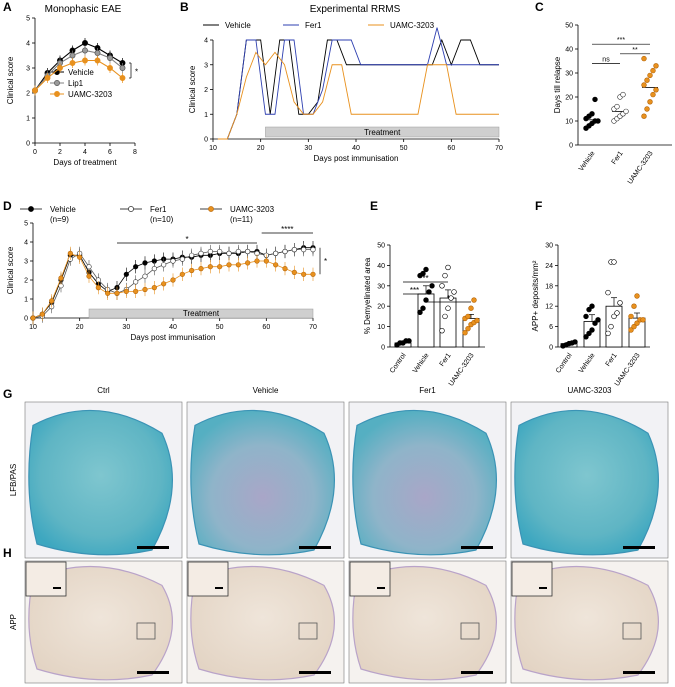 Image resolution: width=675 pixels, height=687 pixels. Describe the element at coordinates (135, 152) in the screenshot. I see `x-tick-label: 8` at that location.